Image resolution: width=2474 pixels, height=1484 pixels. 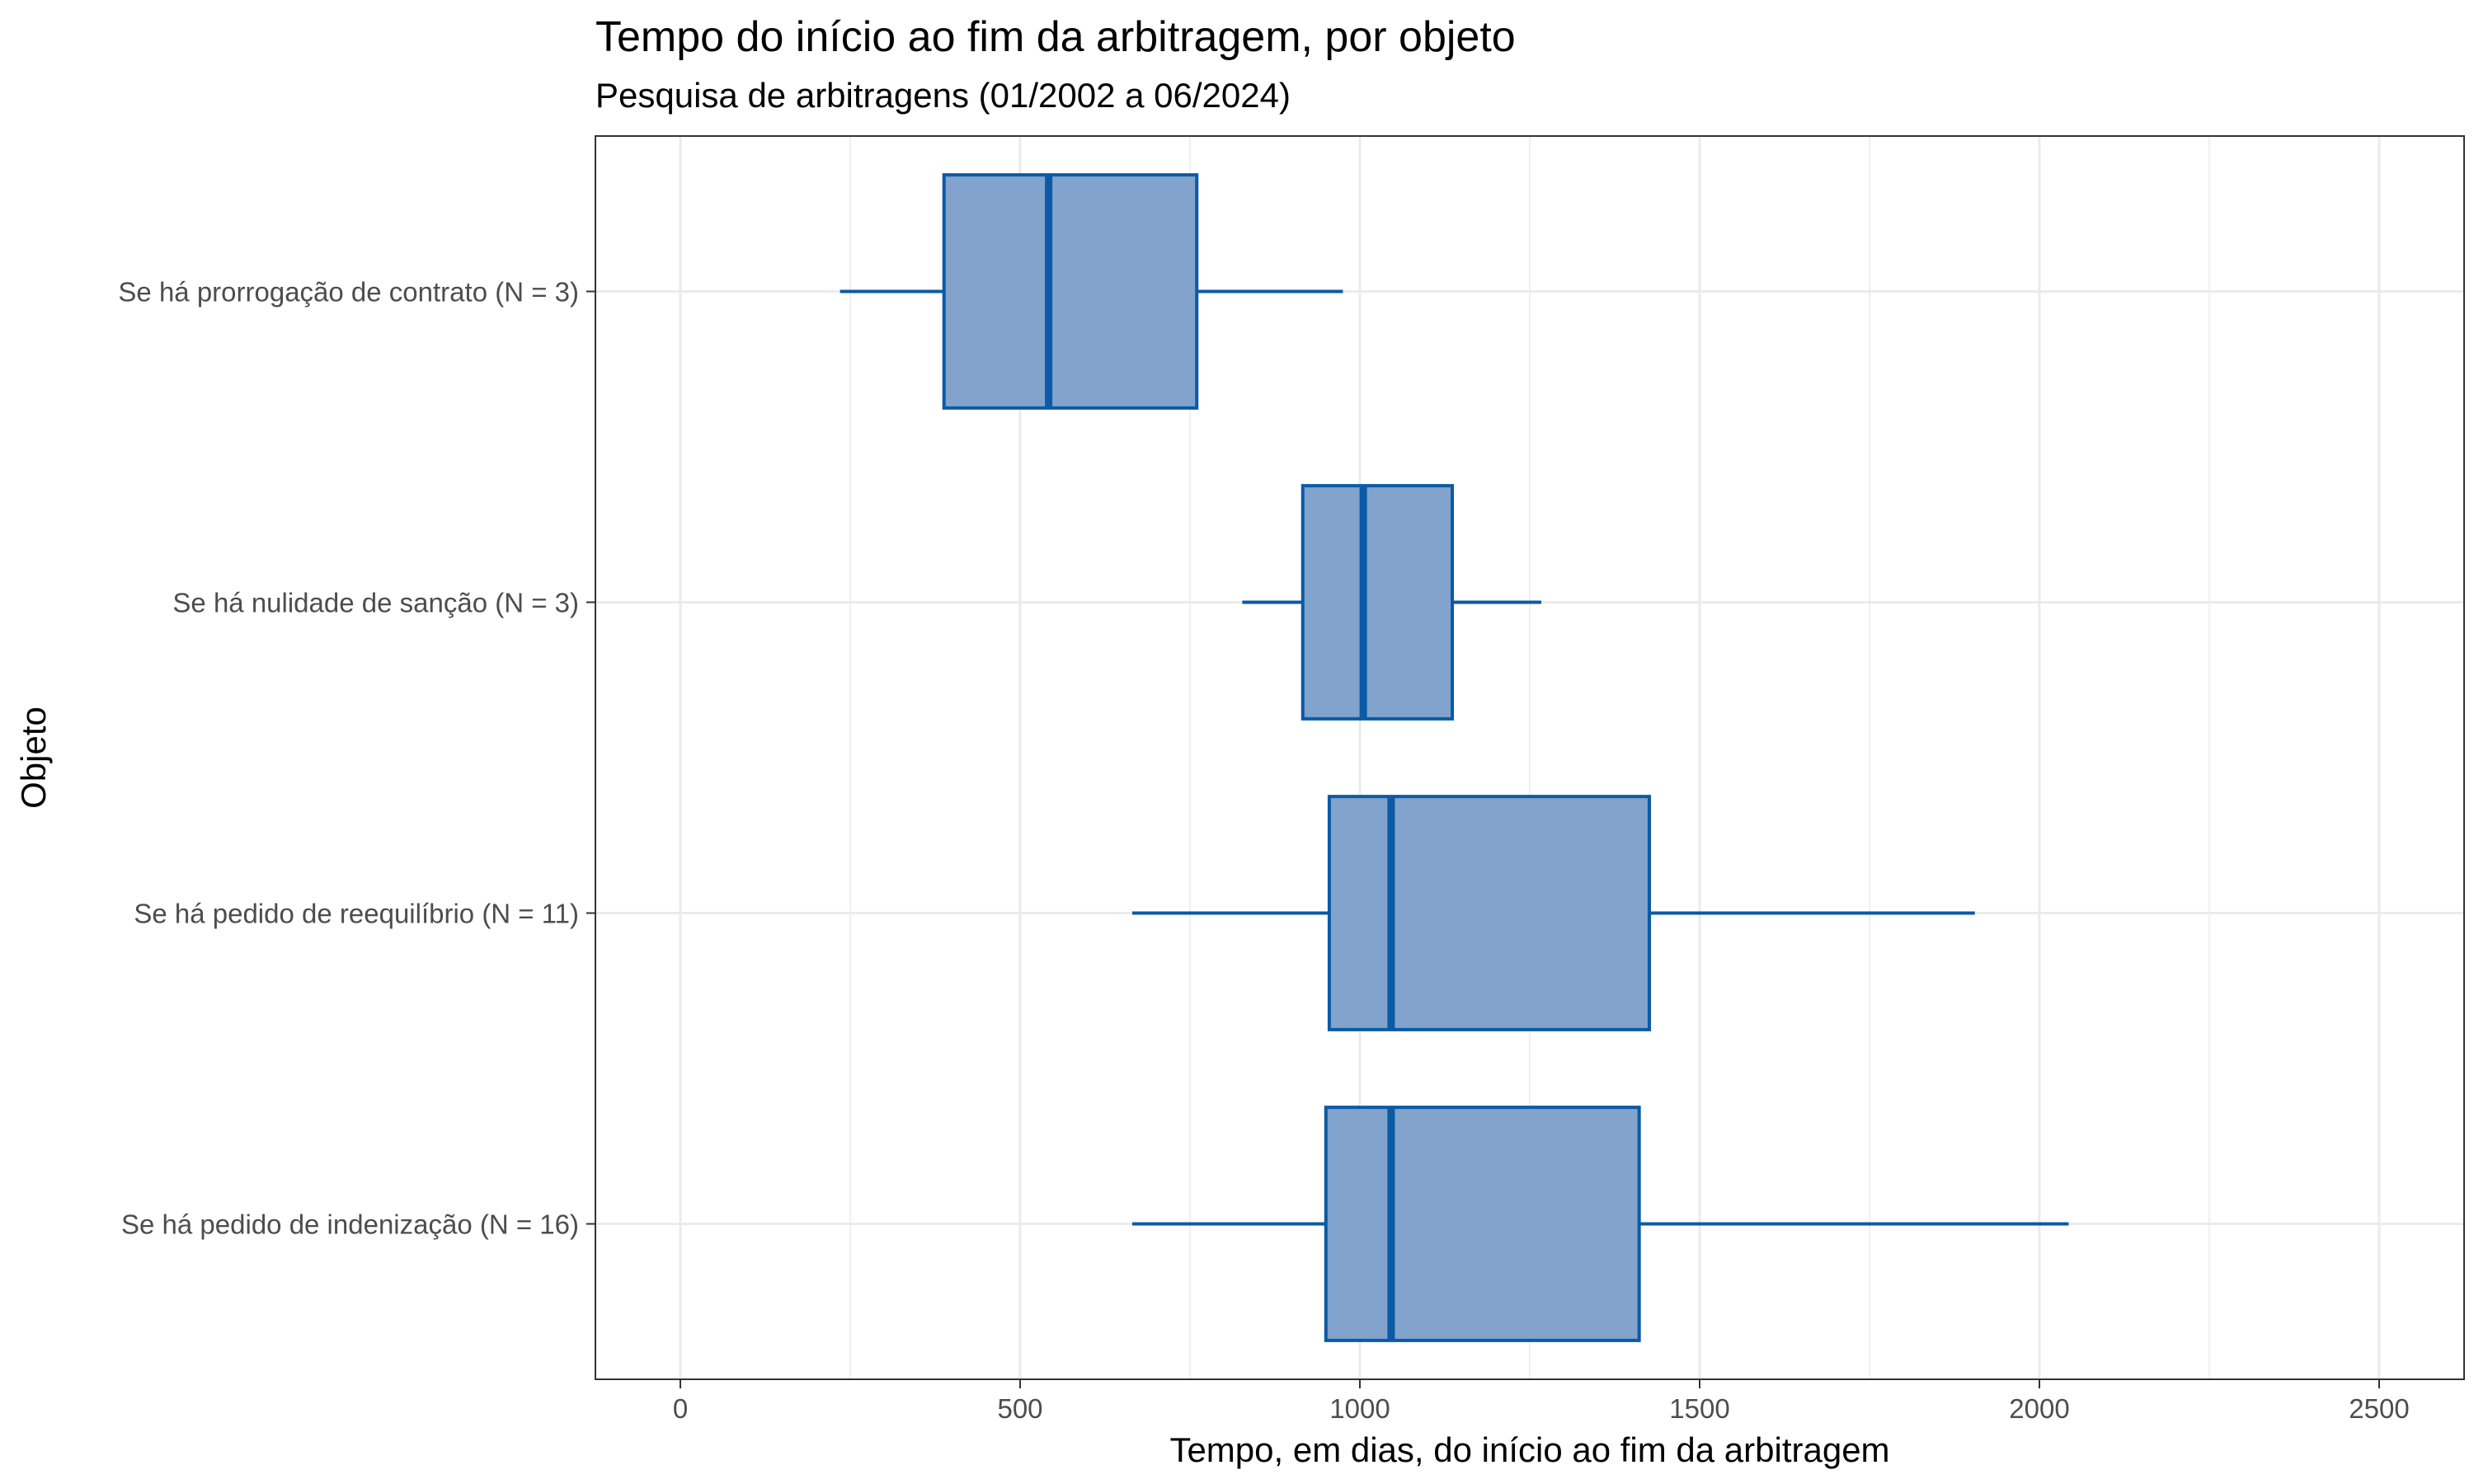 I want to click on x-tick-label: 1000, so click(x=1359, y=1408).